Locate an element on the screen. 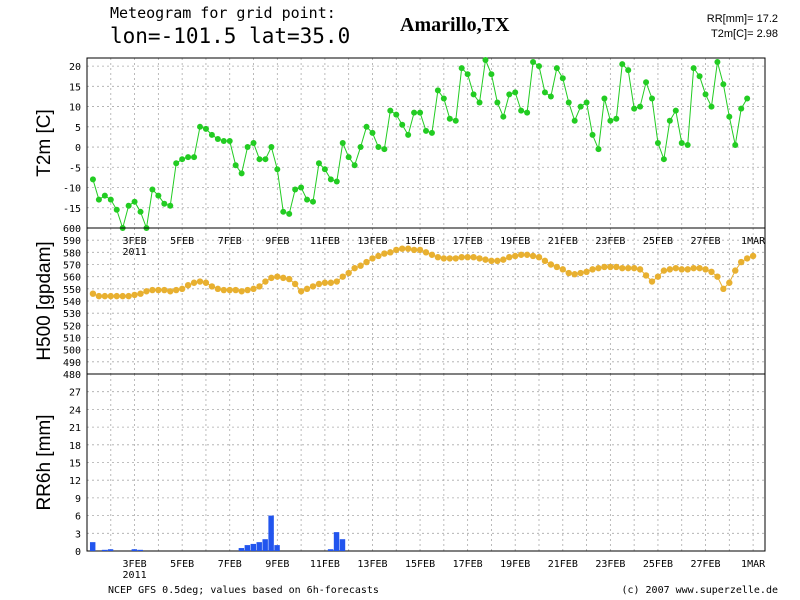  x-tick-label: 3FEB is located at coordinates (135, 241).